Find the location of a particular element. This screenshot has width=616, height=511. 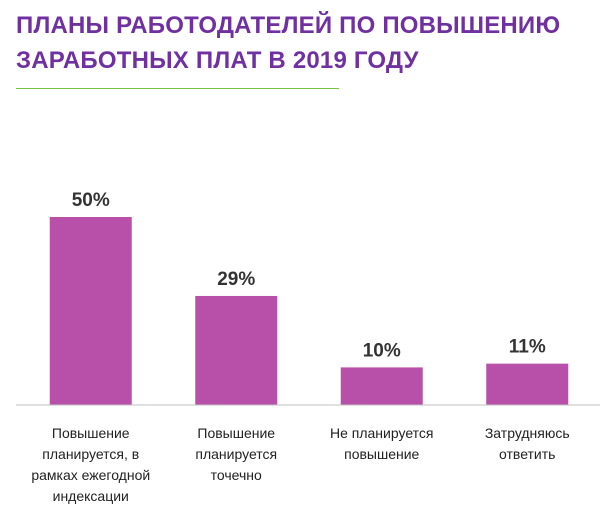

category-label-1-line-1: Повышение is located at coordinates (91, 433).